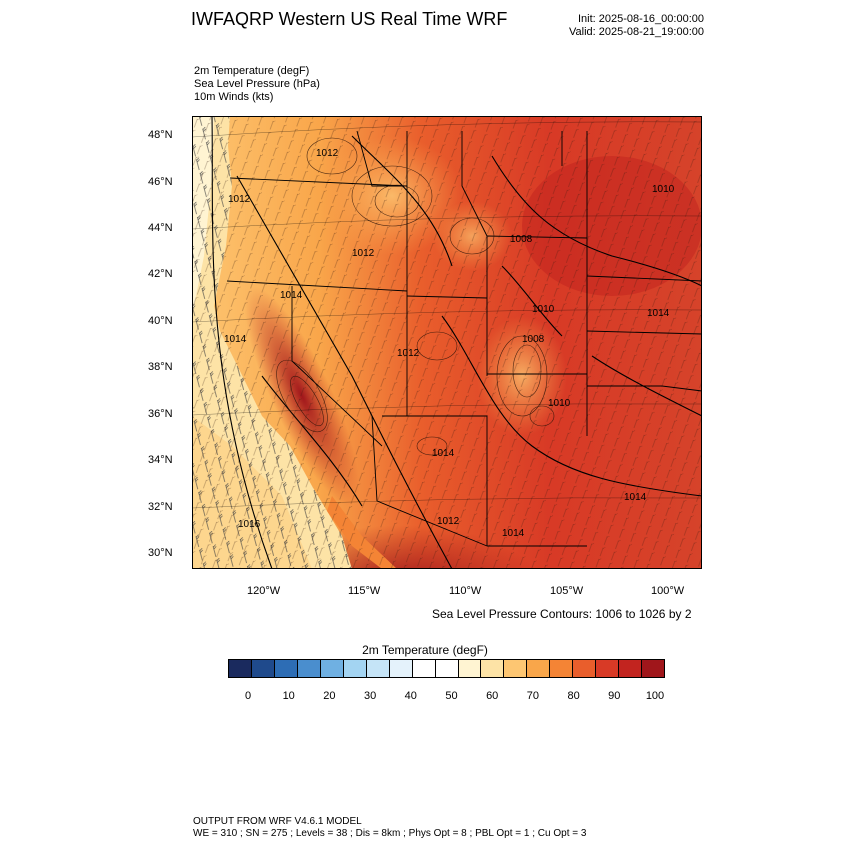 This screenshot has width=850, height=850. Describe the element at coordinates (248, 696) in the screenshot. I see `colorbar-tick-label: 0` at that location.